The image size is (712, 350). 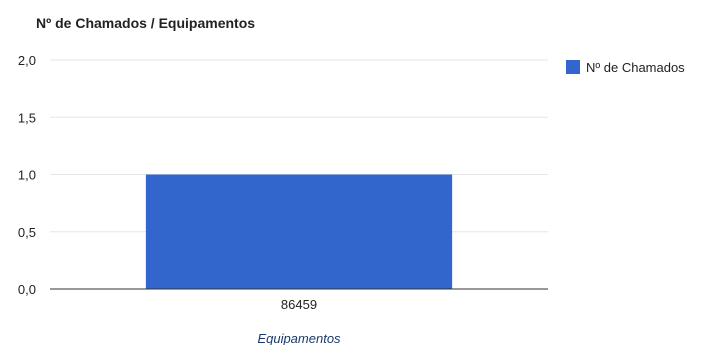 I want to click on legend-swatch, so click(x=573, y=67).